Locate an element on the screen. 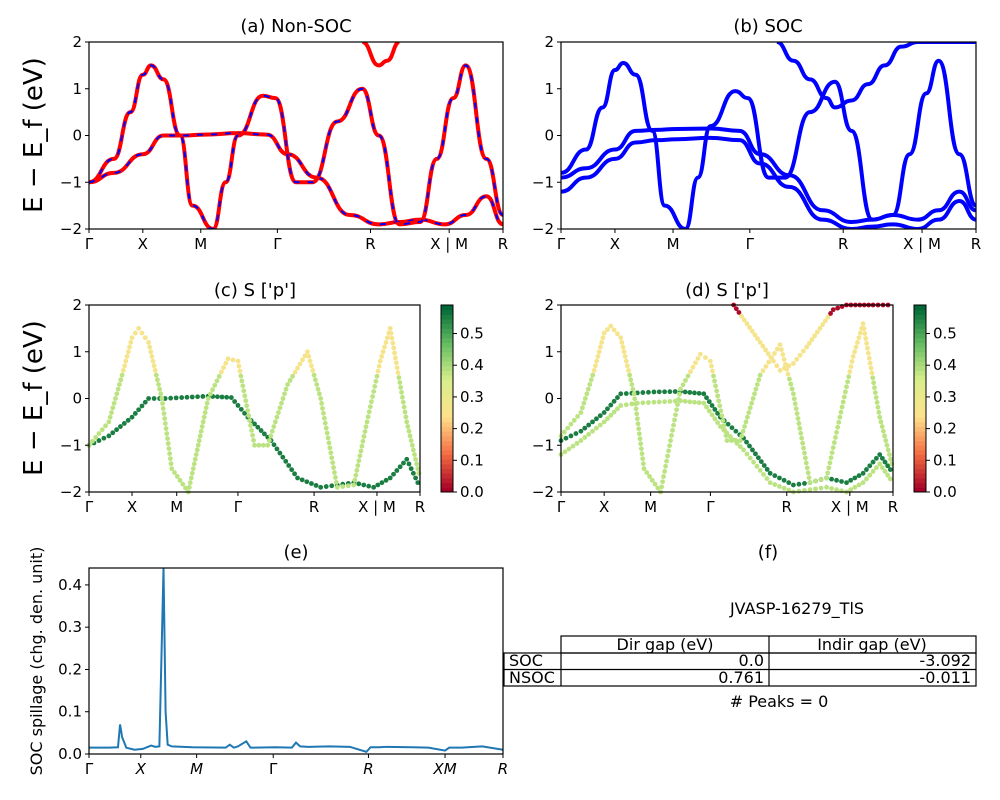 The height and width of the screenshot is (800, 1000). colorbar-tick-label-d: 0.2 is located at coordinates (945, 429).